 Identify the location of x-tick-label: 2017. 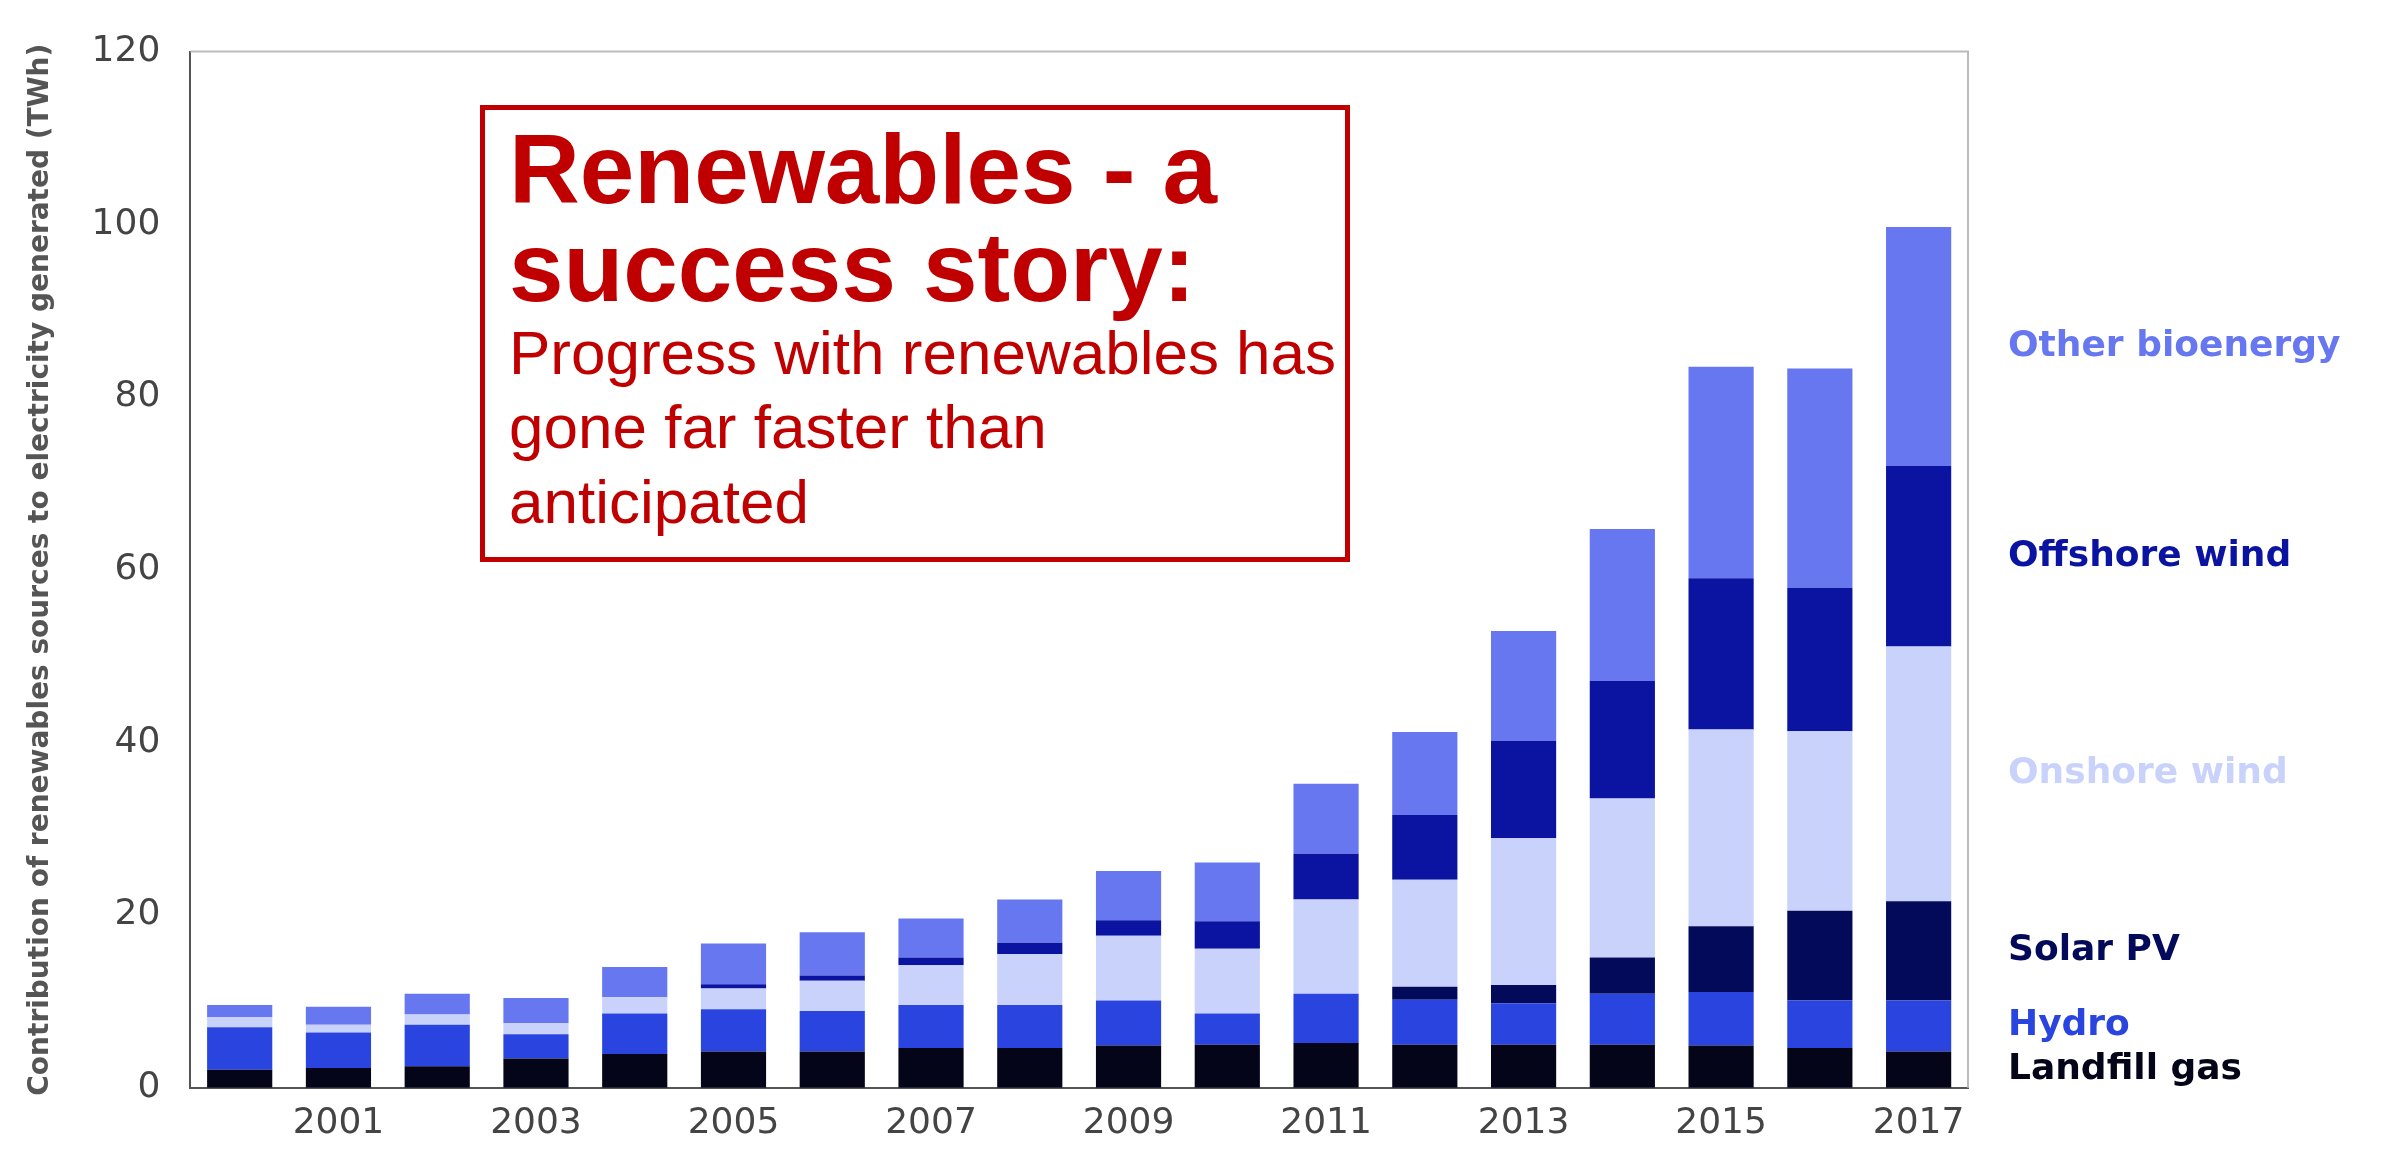
(1918, 1120).